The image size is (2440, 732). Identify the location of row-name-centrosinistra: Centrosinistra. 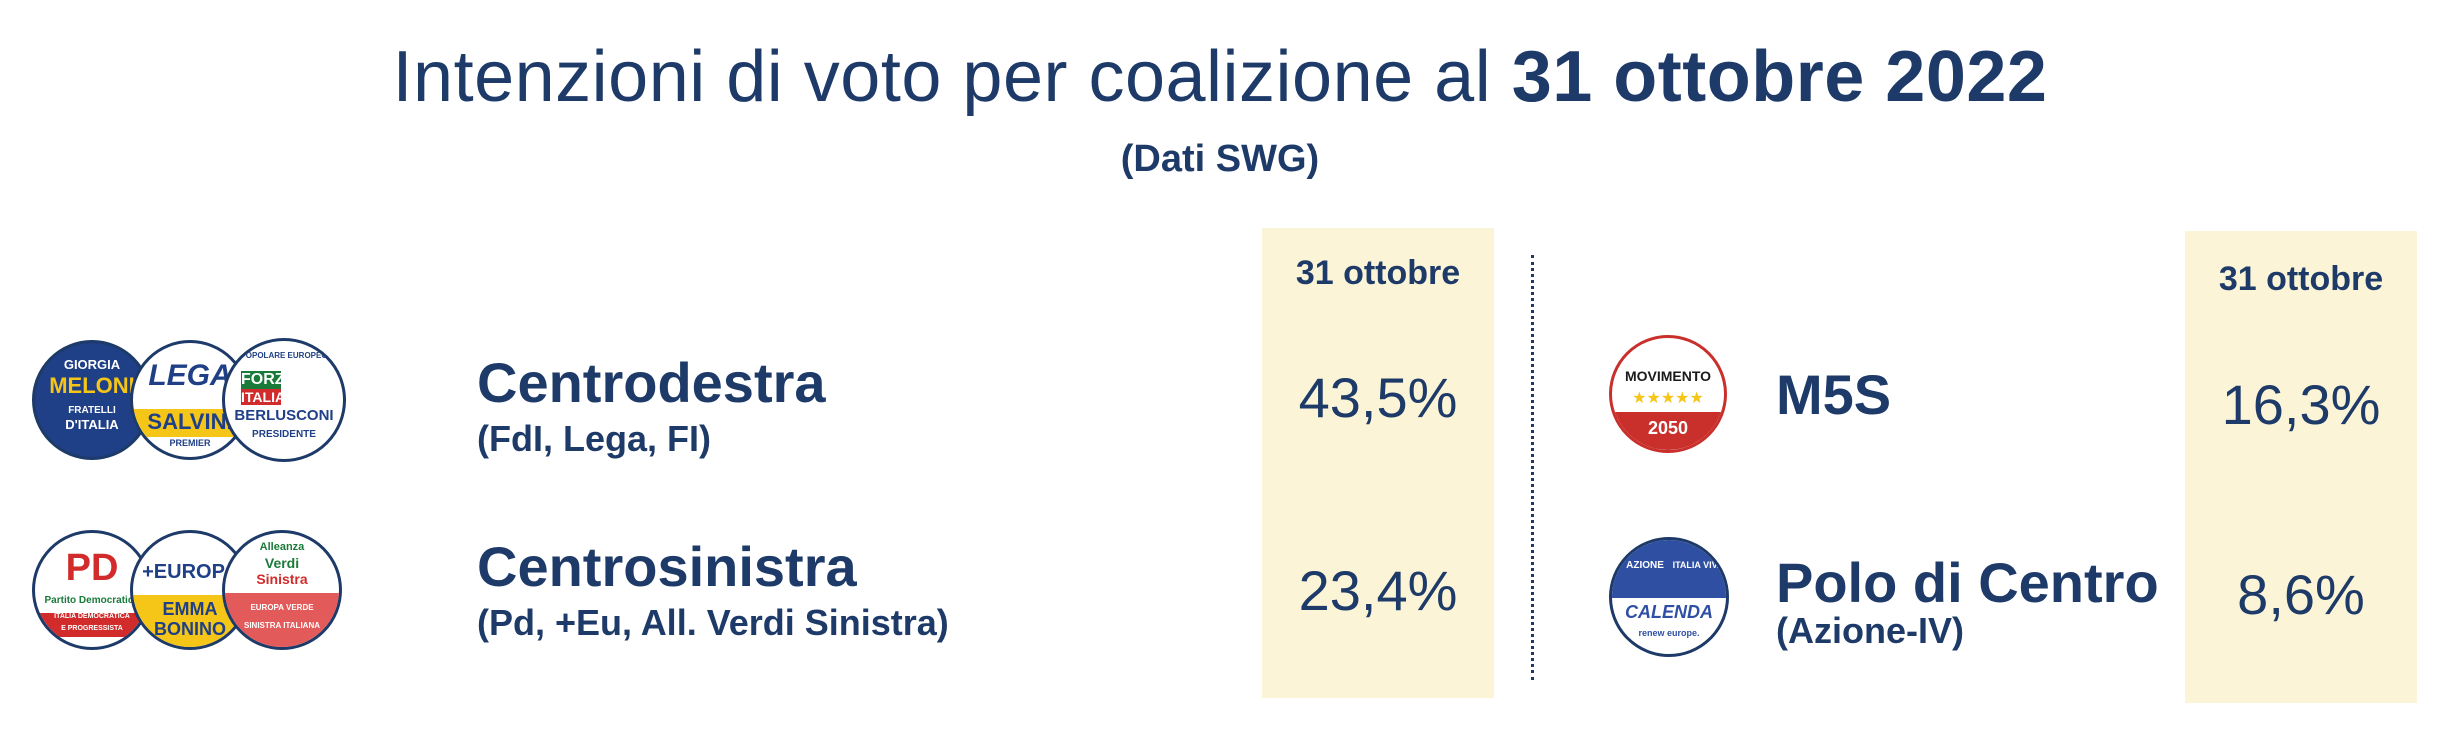
(667, 566).